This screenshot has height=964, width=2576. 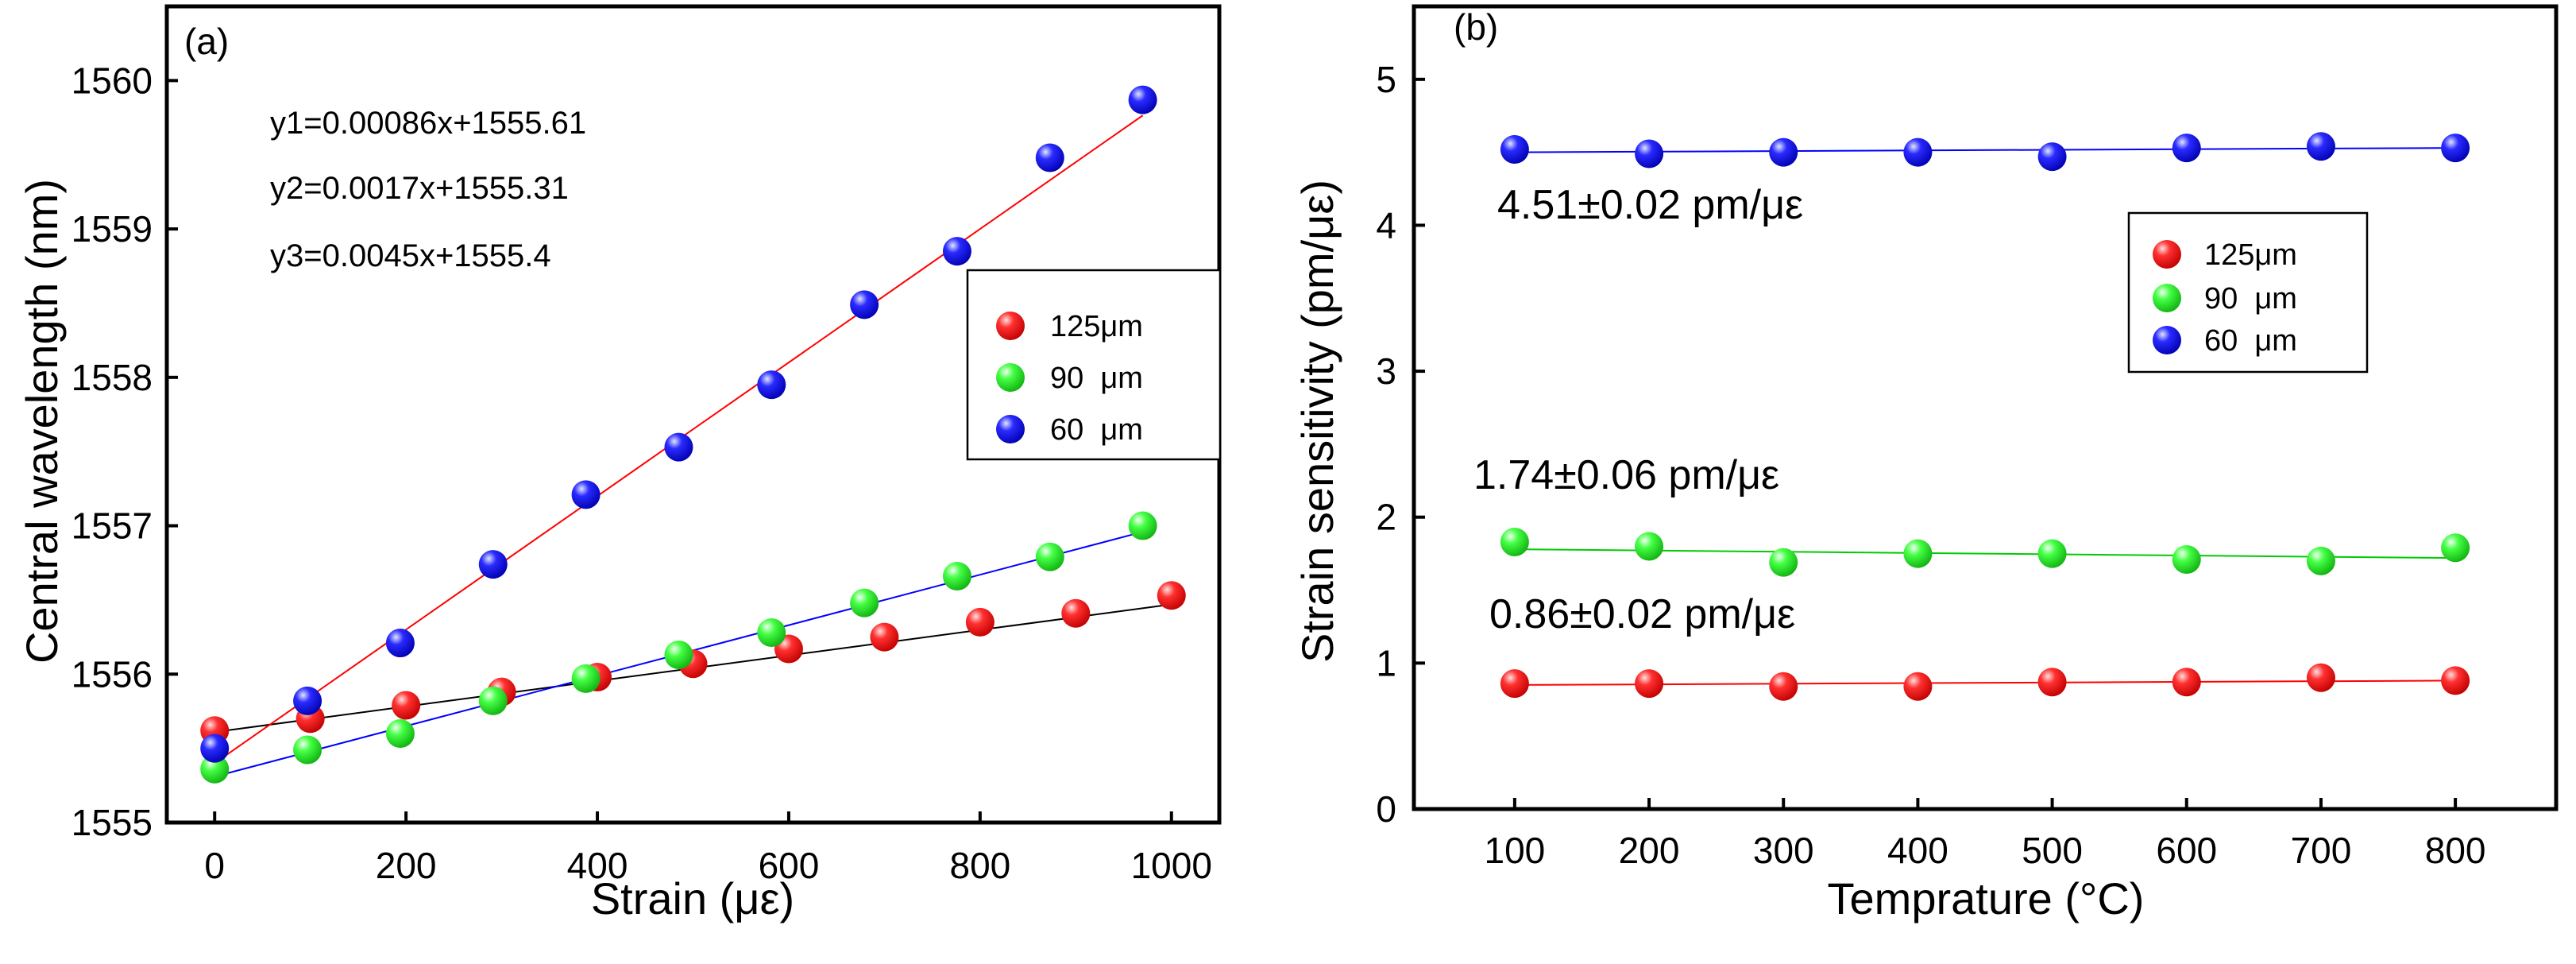 What do you see at coordinates (692, 898) in the screenshot?
I see `panel-a-x-axis-title: Strain (με)` at bounding box center [692, 898].